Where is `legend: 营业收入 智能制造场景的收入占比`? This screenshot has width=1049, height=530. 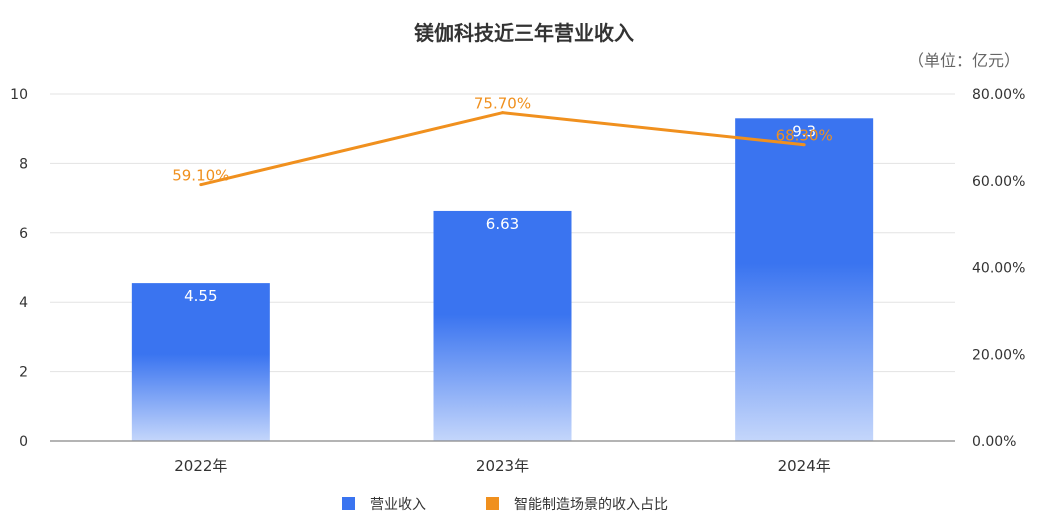
legend: 营业收入 智能制造场景的收入占比 is located at coordinates (505, 505).